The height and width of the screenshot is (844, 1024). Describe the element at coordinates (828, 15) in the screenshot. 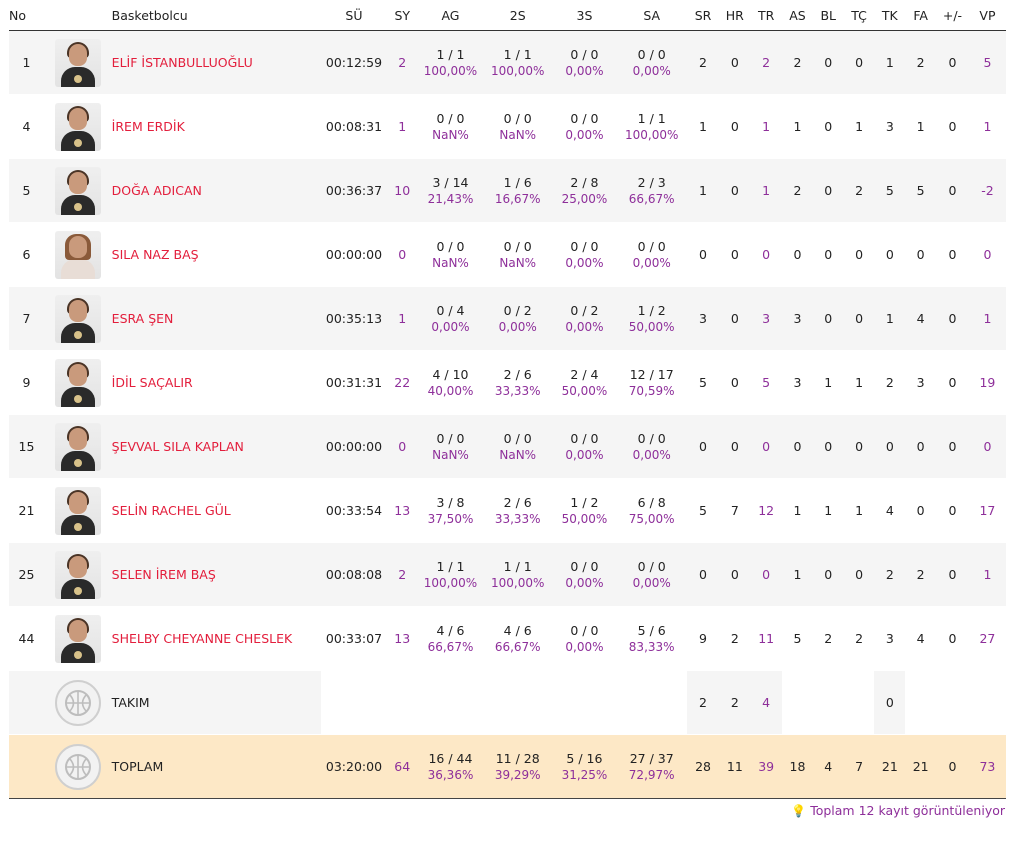

I see `header-bl: BL` at that location.